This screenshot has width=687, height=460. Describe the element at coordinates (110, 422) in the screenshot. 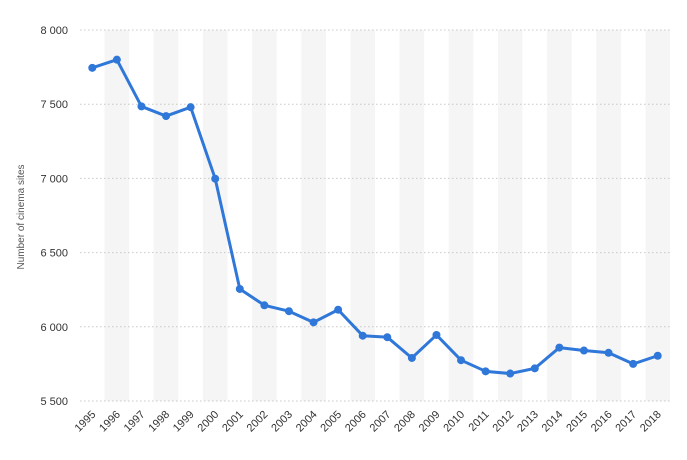

I see `x-tick-label: 1996` at that location.